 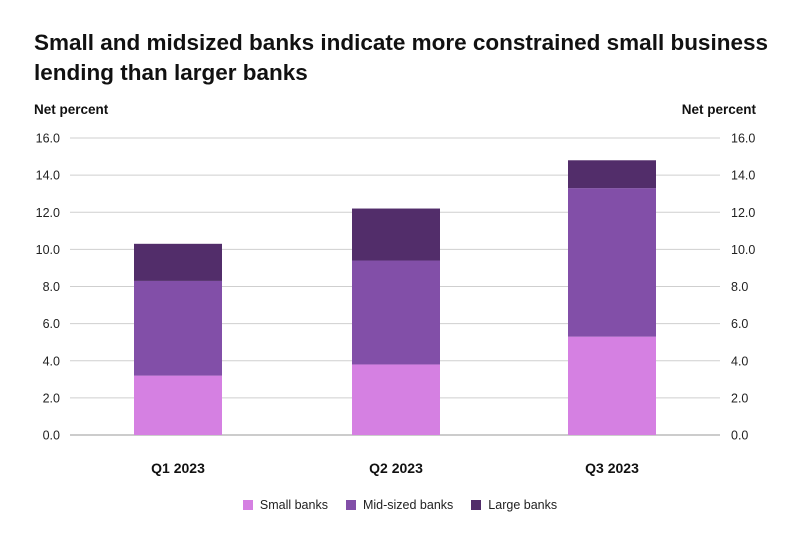 I want to click on y-tick-label-right: 14.0, so click(x=743, y=176).